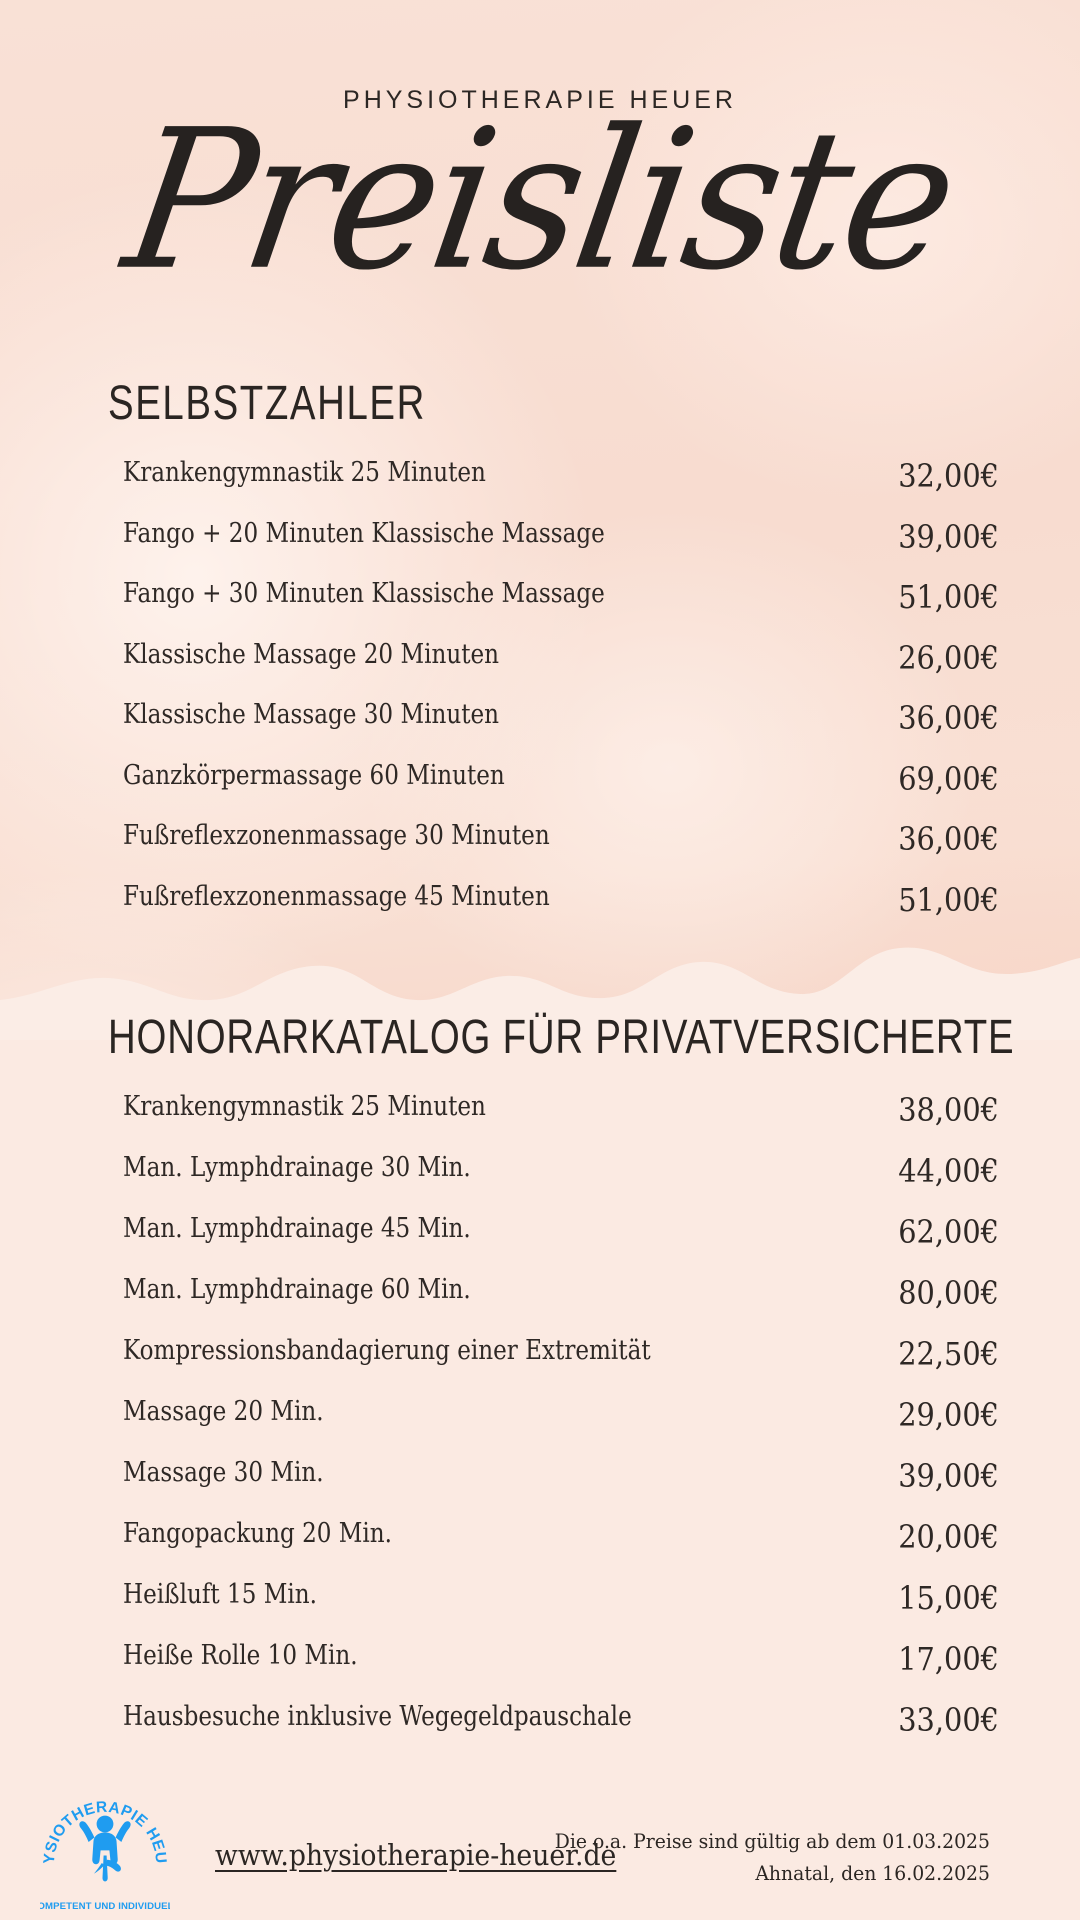  What do you see at coordinates (948, 1598) in the screenshot?
I see `service-price: 15,00€` at bounding box center [948, 1598].